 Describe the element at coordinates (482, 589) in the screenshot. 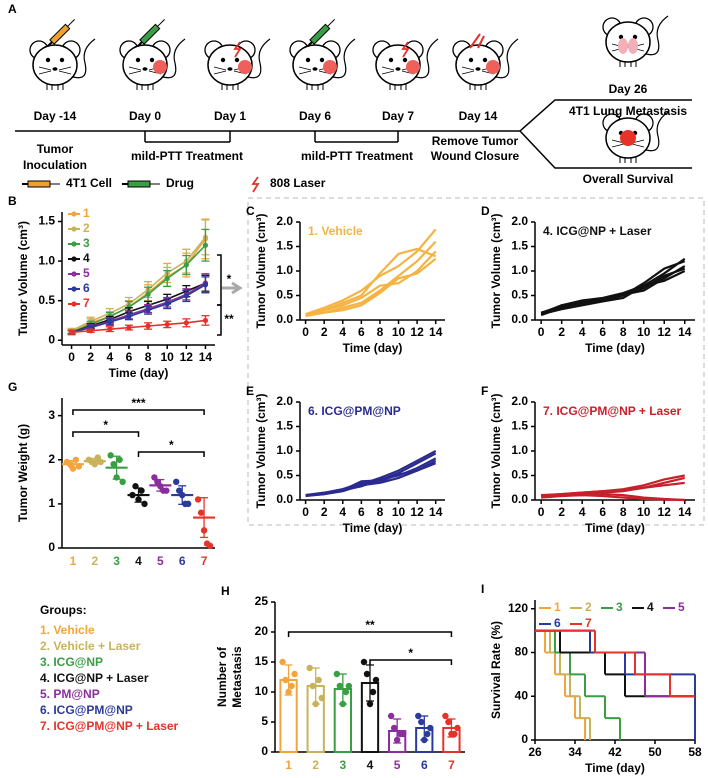

I see `panel-label: I` at that location.